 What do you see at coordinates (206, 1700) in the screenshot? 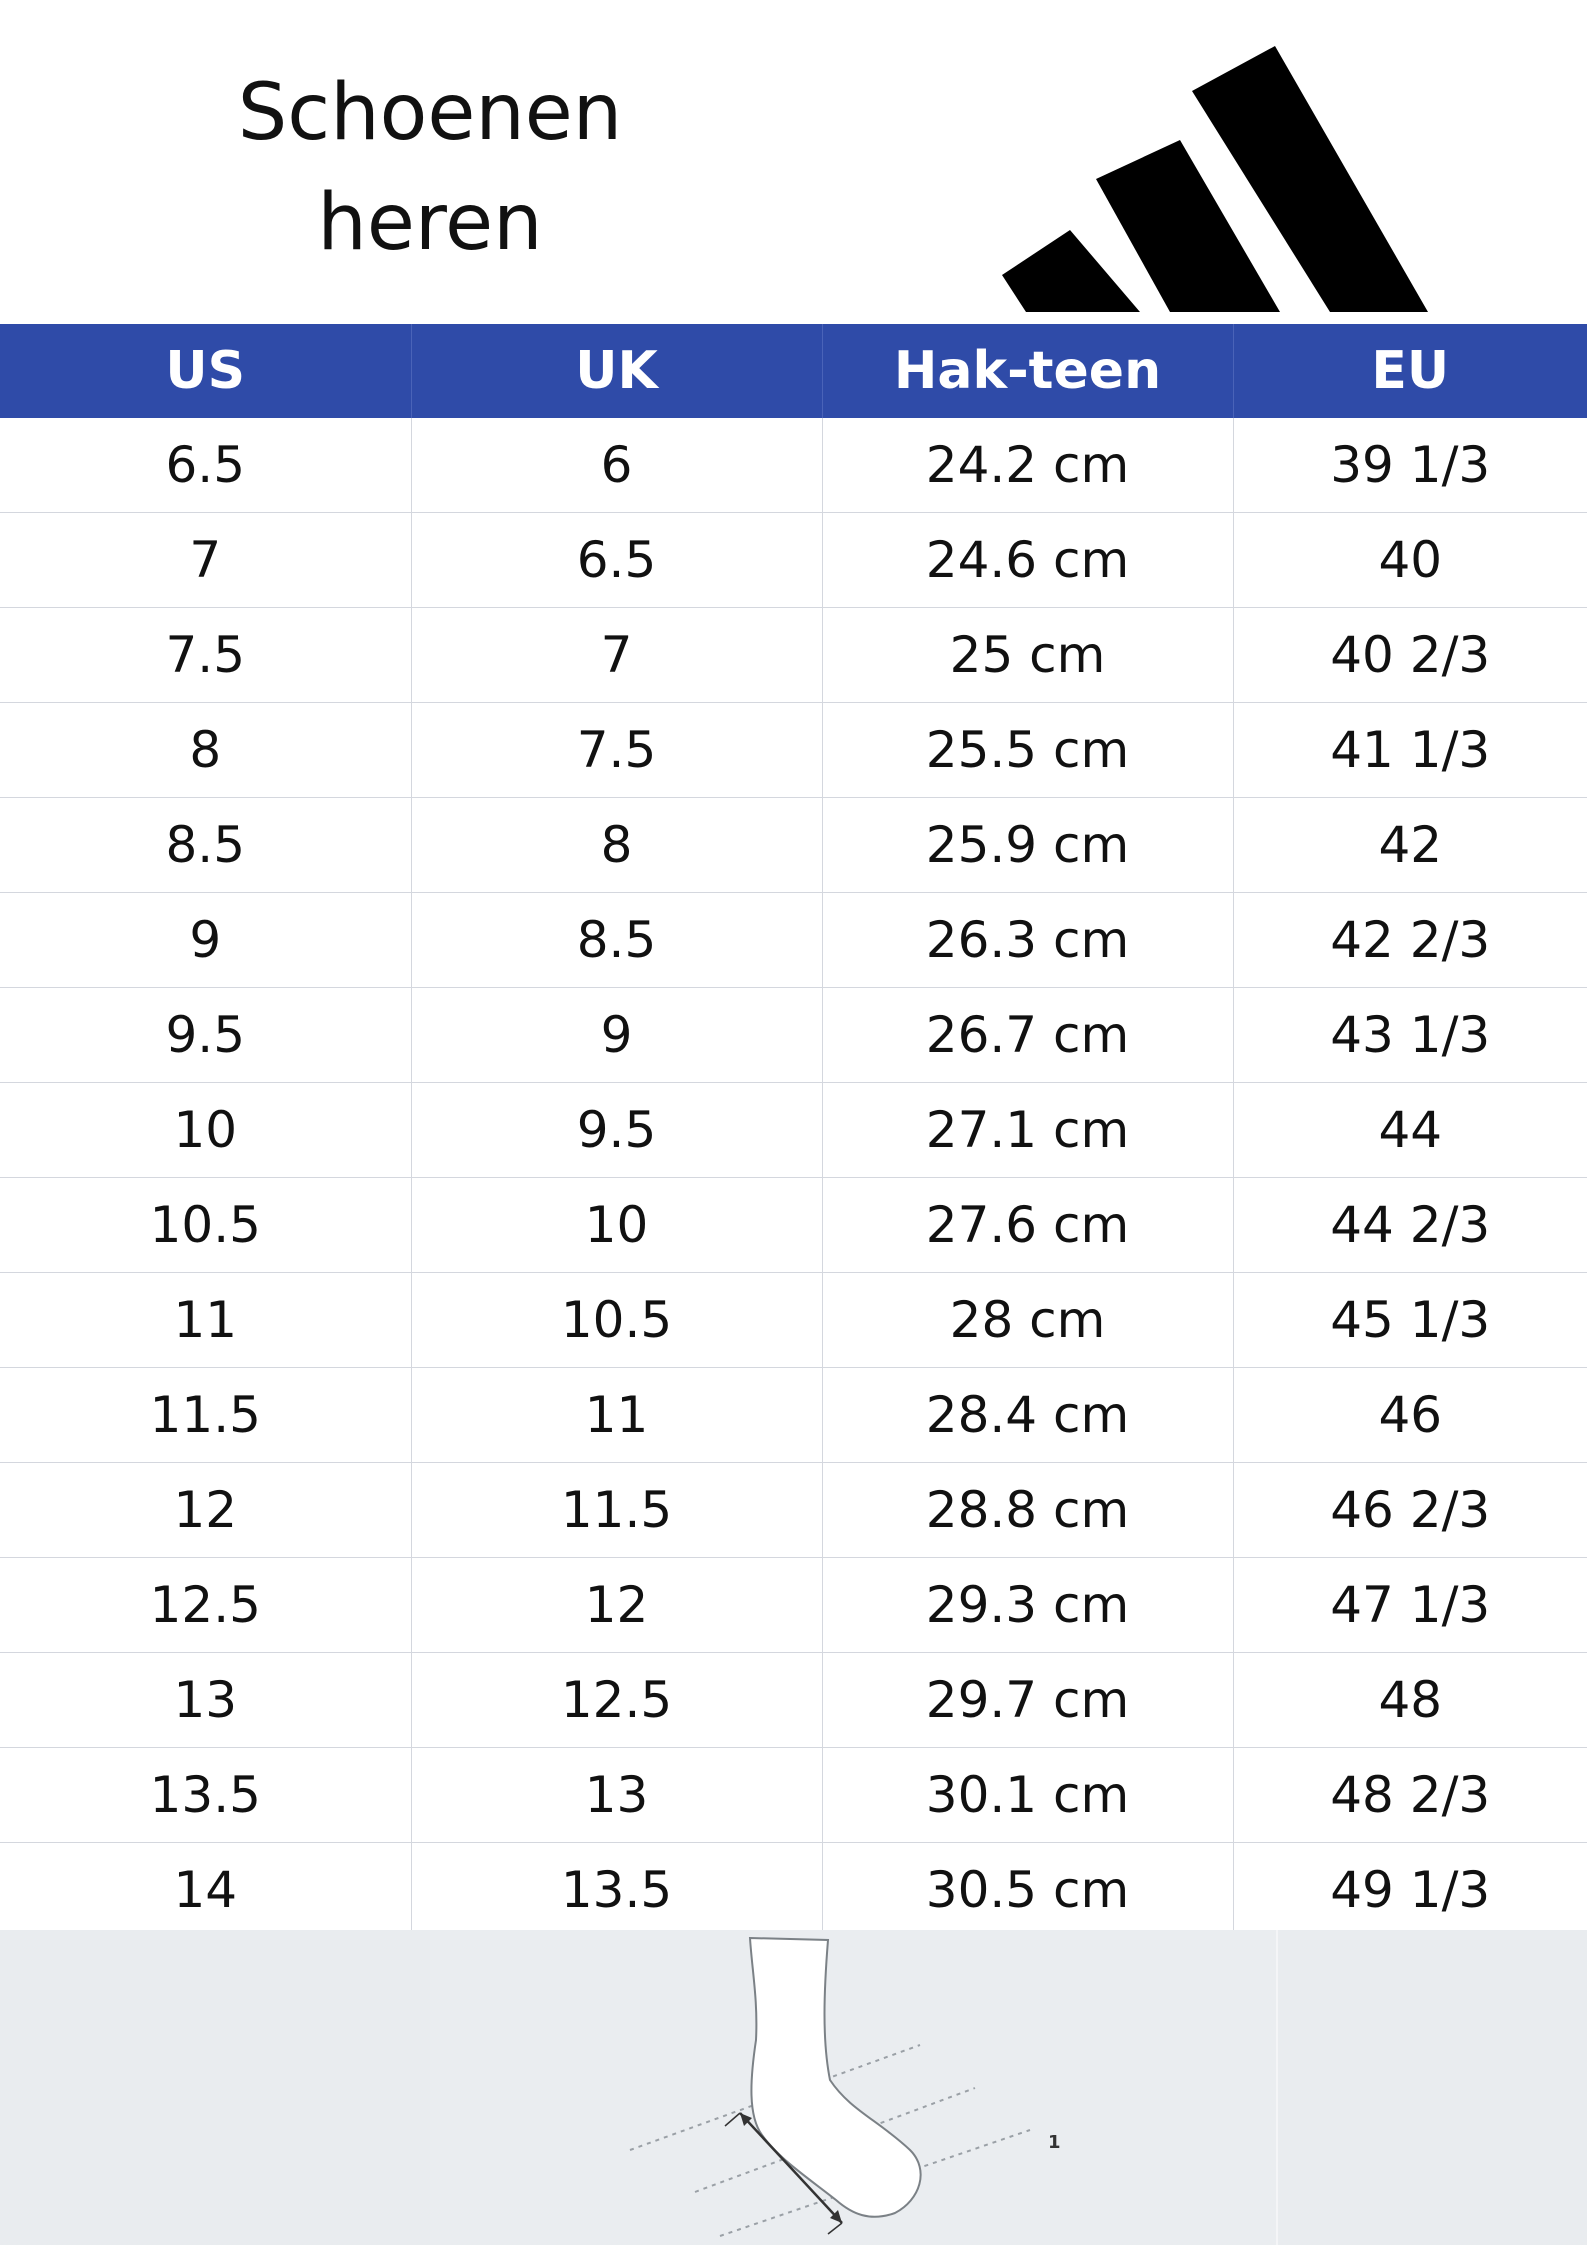
I see `cell-us-size: 13` at bounding box center [206, 1700].